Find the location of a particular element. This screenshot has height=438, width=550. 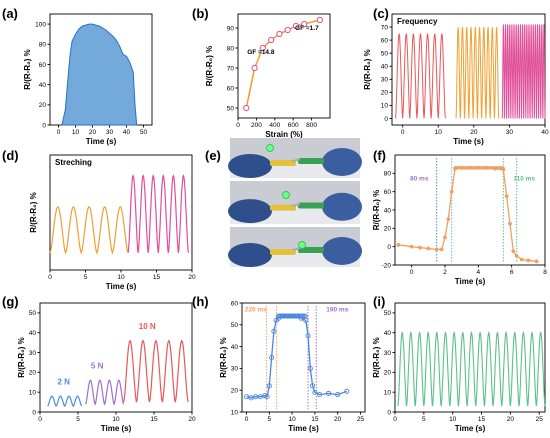

panel-letter-e: (e) is located at coordinates (213, 155).